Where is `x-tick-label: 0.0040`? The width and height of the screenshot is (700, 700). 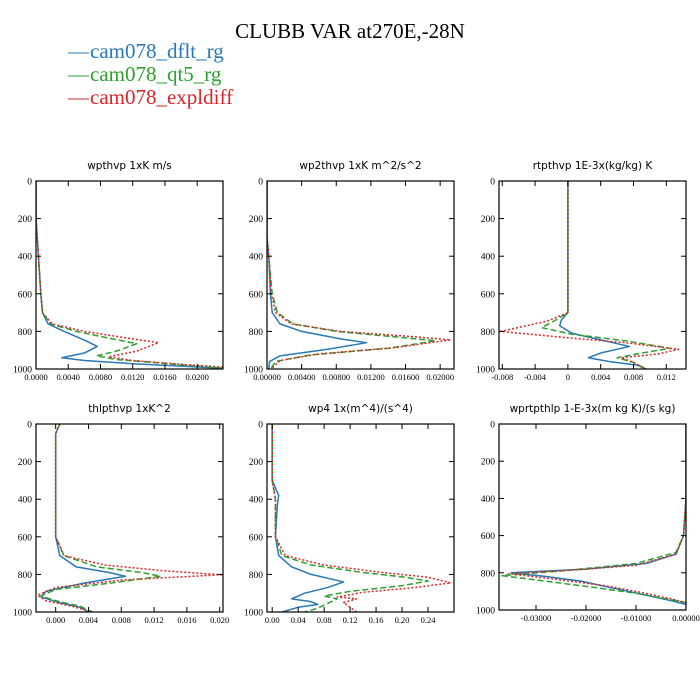
x-tick-label: 0.0040 is located at coordinates (68, 377).